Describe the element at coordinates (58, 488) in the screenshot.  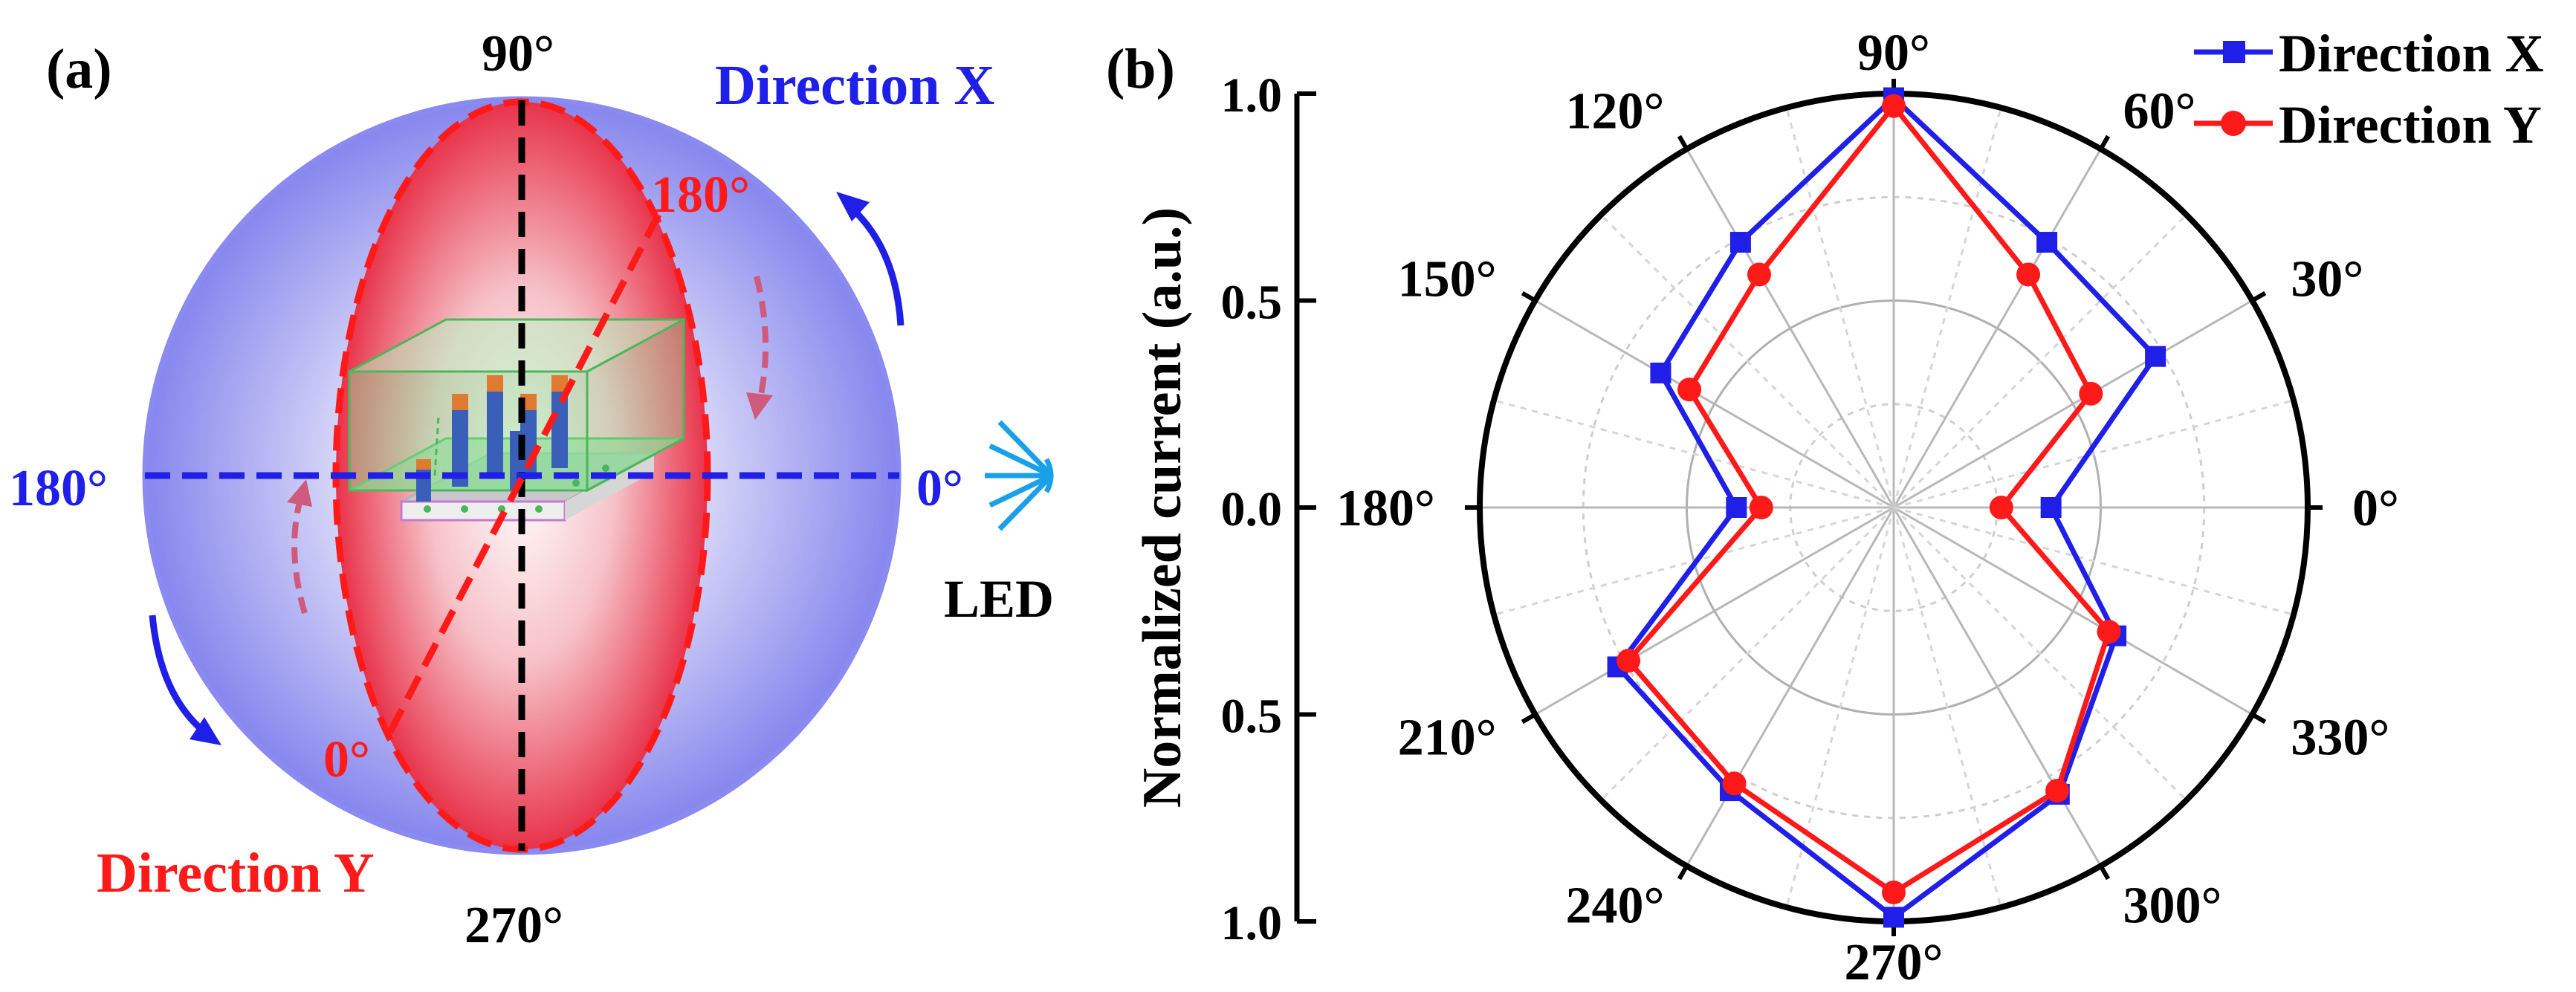
I see `angle-label-x-left: 180°` at that location.